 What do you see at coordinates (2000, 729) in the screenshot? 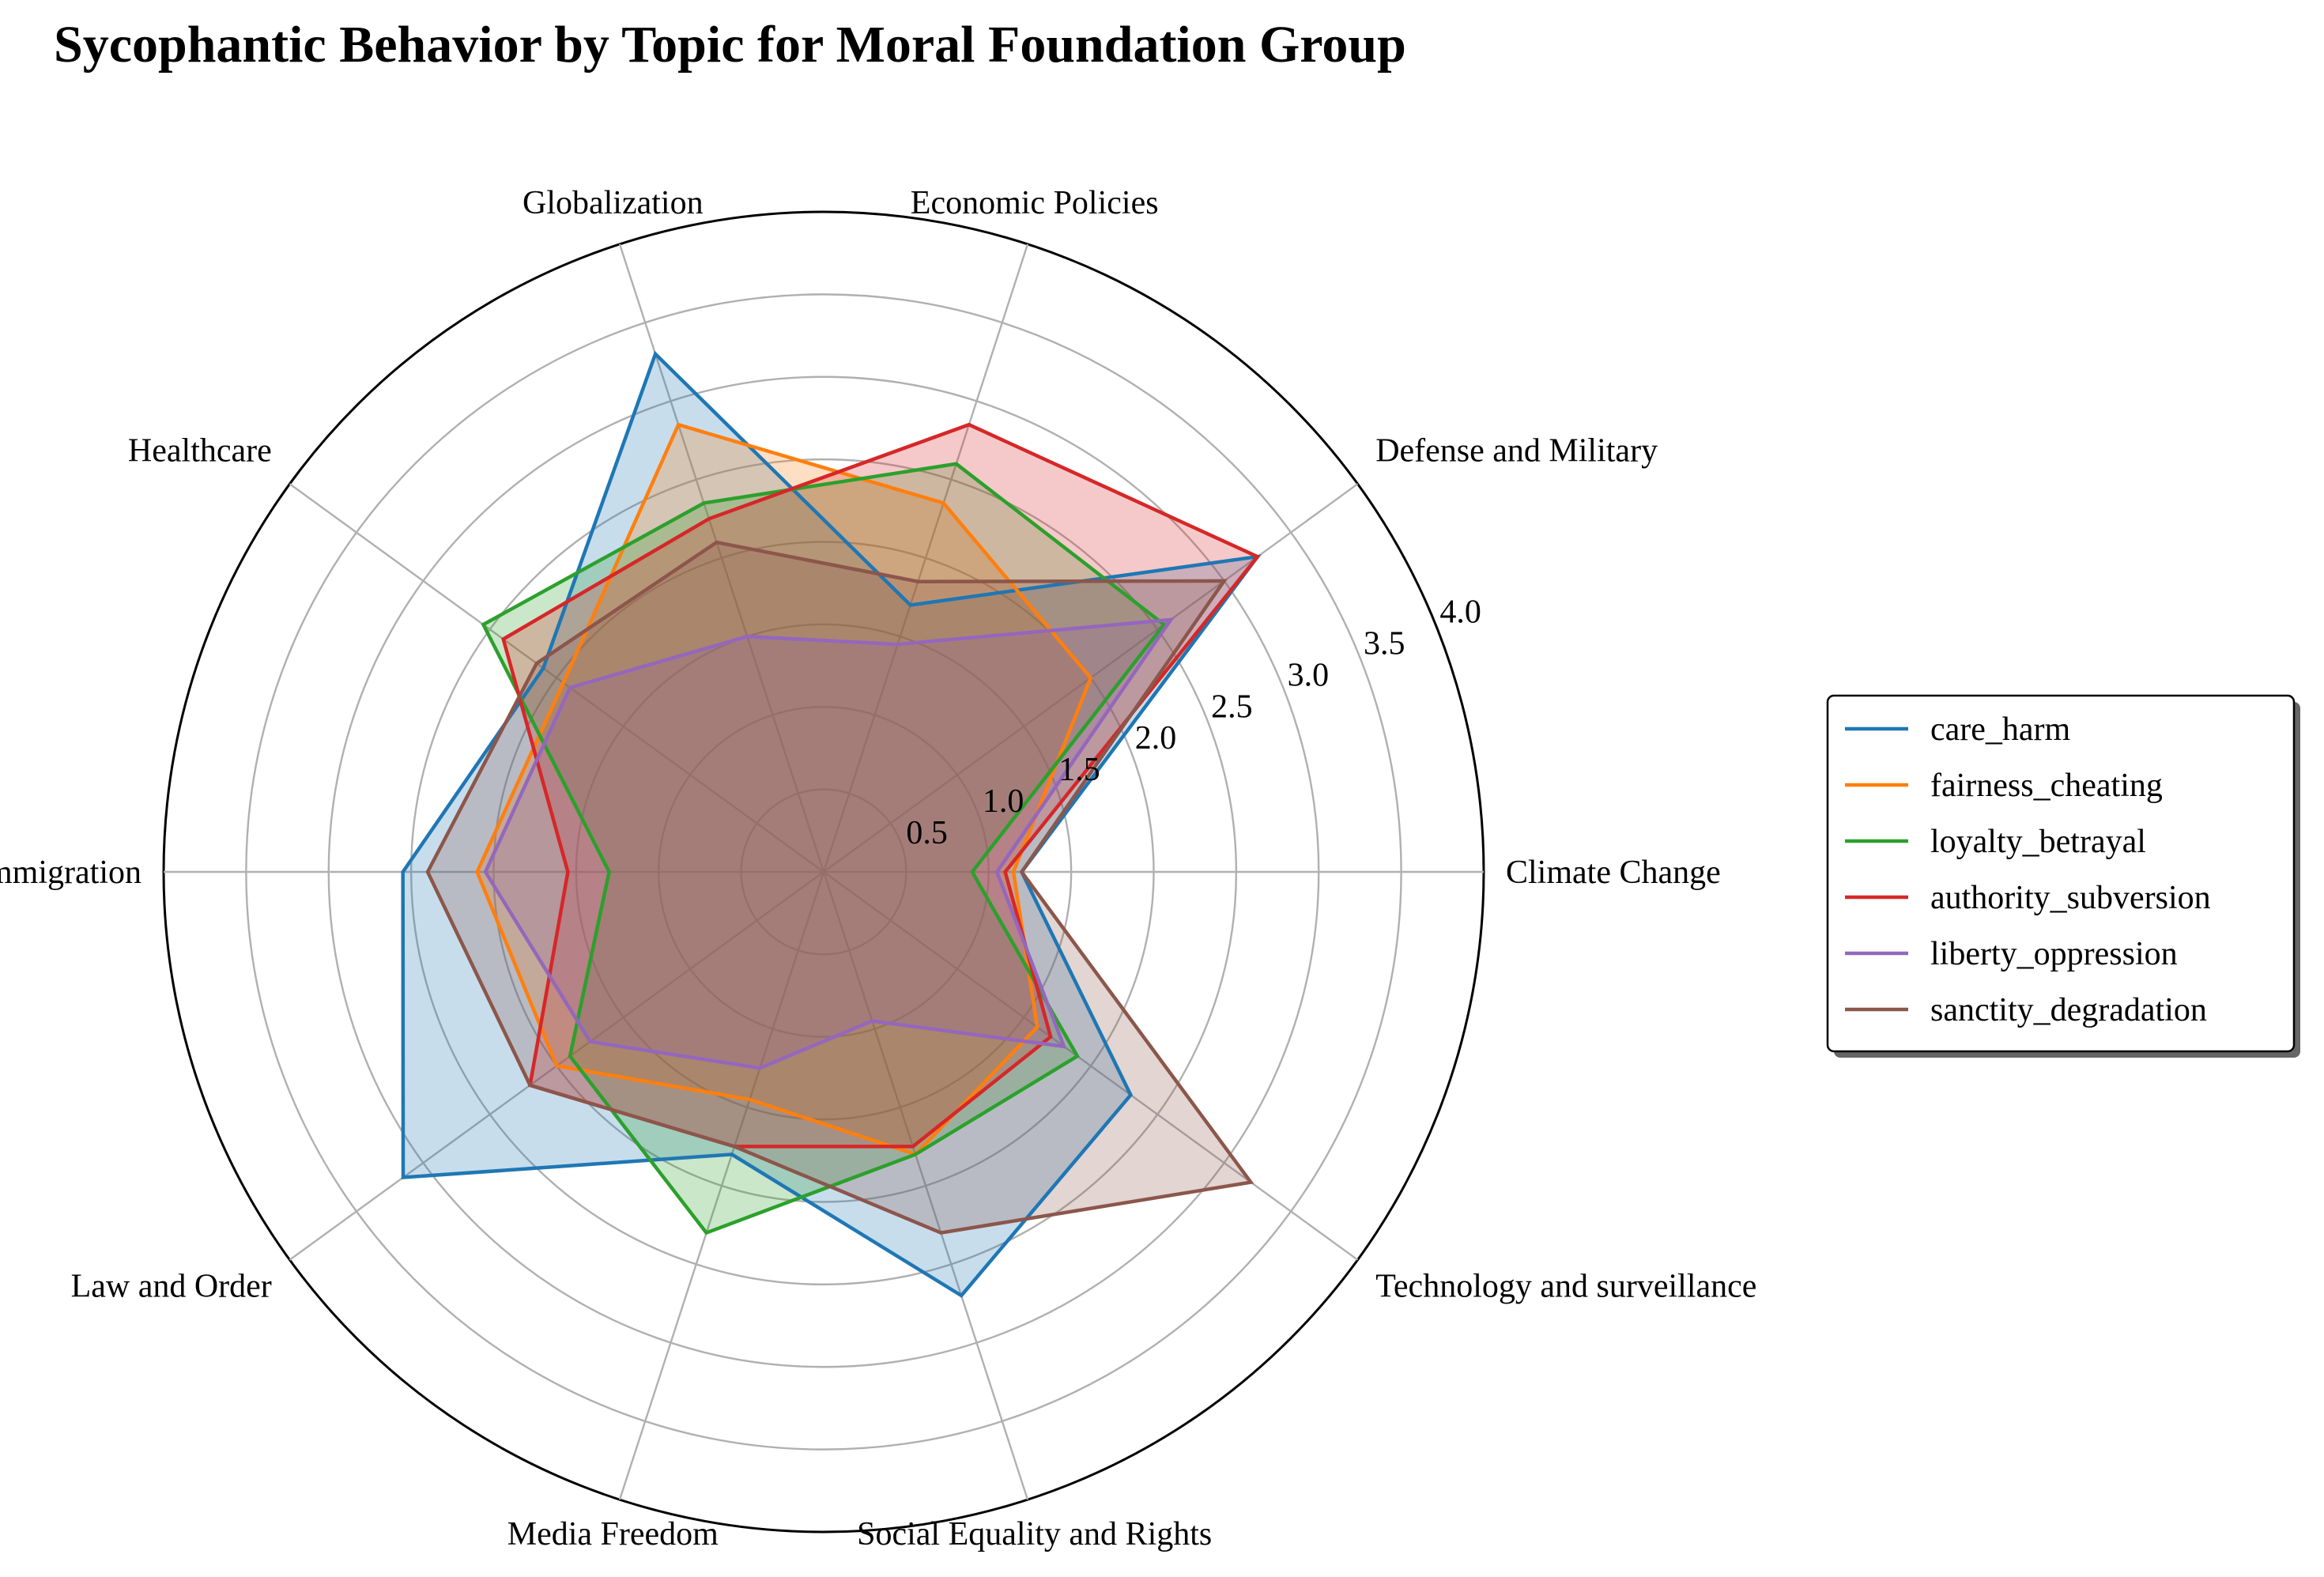
I see `legend-label-care-harm: care_harm` at bounding box center [2000, 729].